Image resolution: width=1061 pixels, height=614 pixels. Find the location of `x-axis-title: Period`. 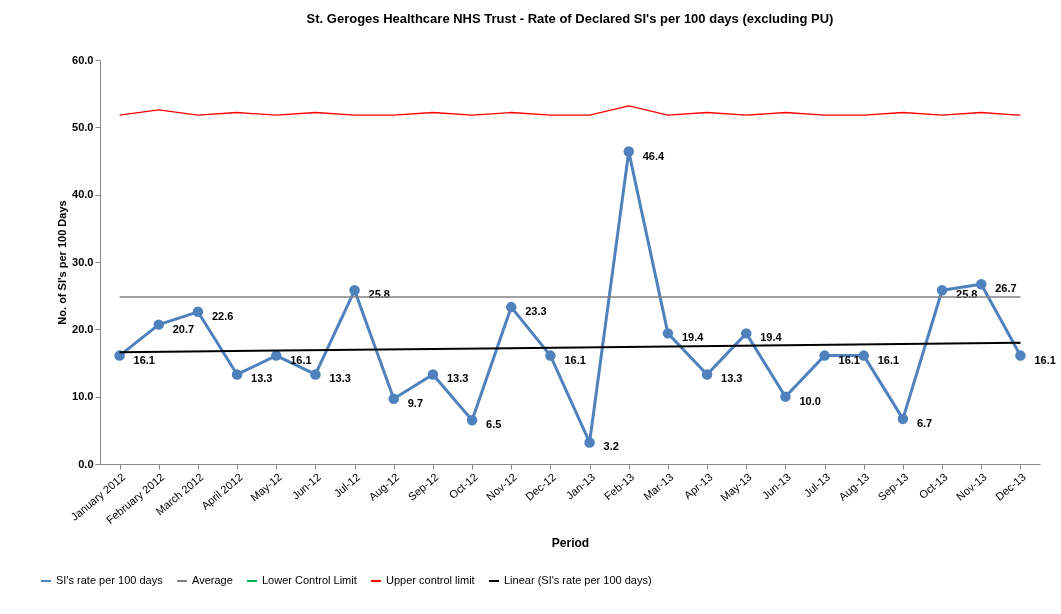

x-axis-title: Period is located at coordinates (570, 542).